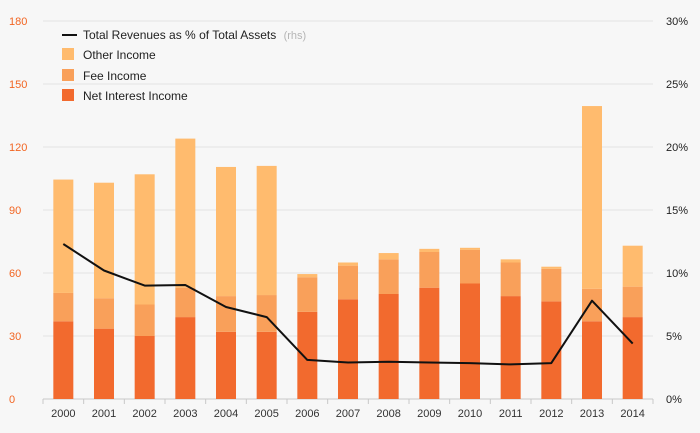 This screenshot has width=700, height=433. What do you see at coordinates (429, 414) in the screenshot?
I see `x-tick-label: 2009` at bounding box center [429, 414].